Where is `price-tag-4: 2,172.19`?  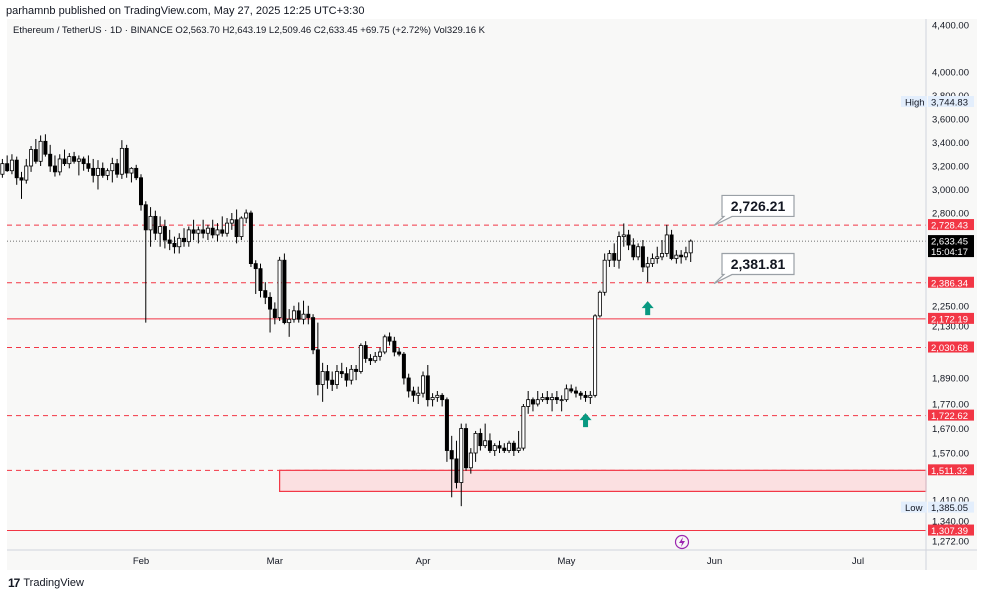 price-tag-4: 2,172.19 is located at coordinates (951, 318).